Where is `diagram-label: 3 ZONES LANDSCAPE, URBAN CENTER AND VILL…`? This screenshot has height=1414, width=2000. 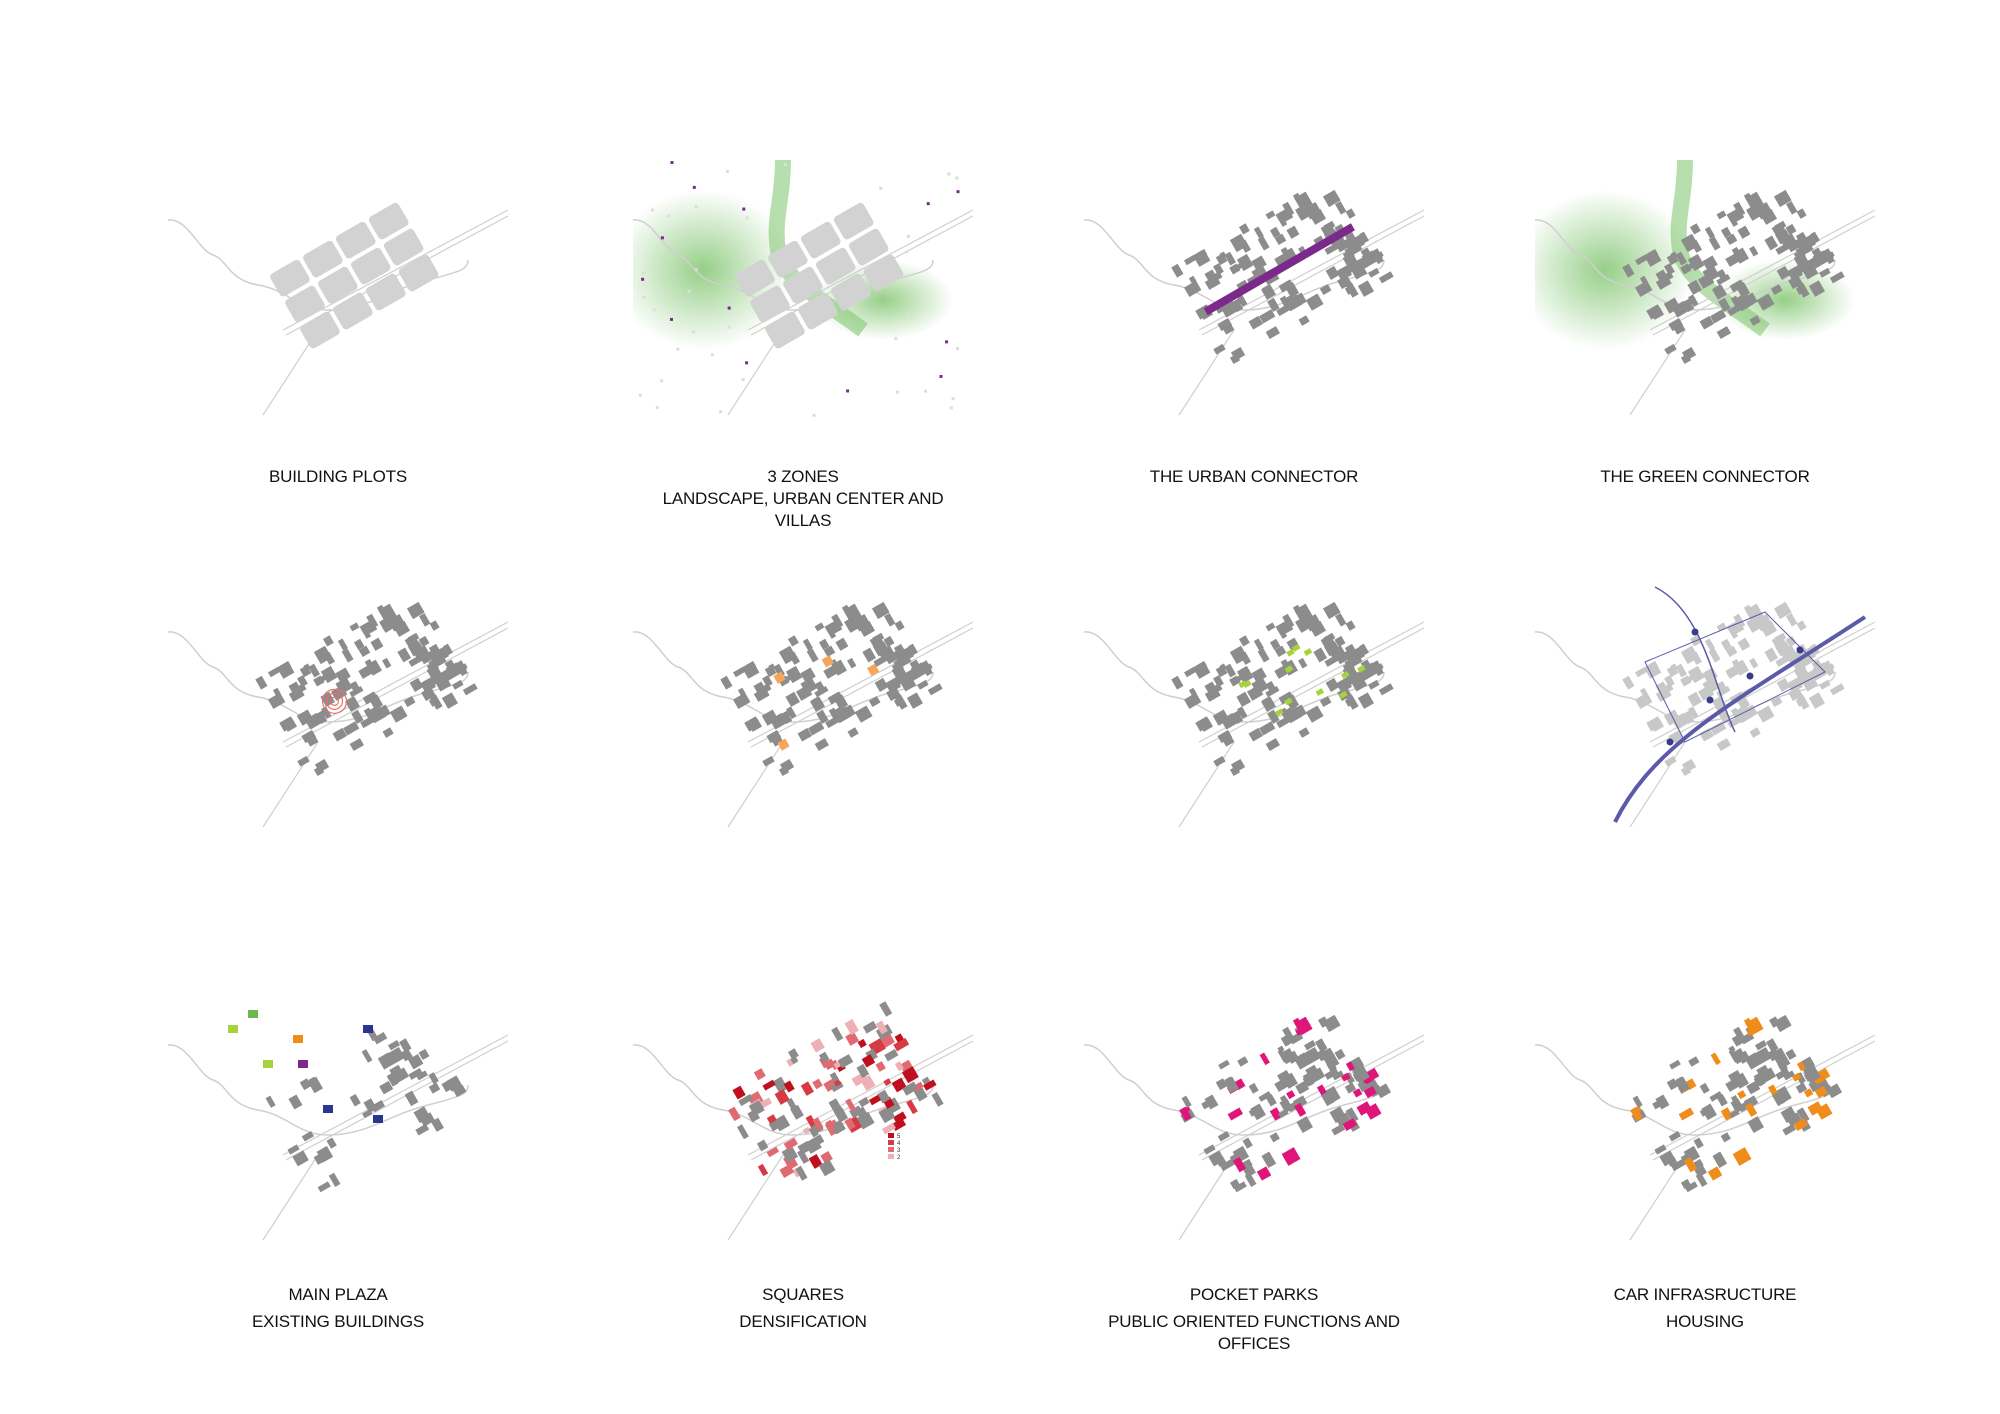
diagram-label: 3 ZONES LANDSCAPE, URBAN CENTER AND VILL… is located at coordinates (803, 498).